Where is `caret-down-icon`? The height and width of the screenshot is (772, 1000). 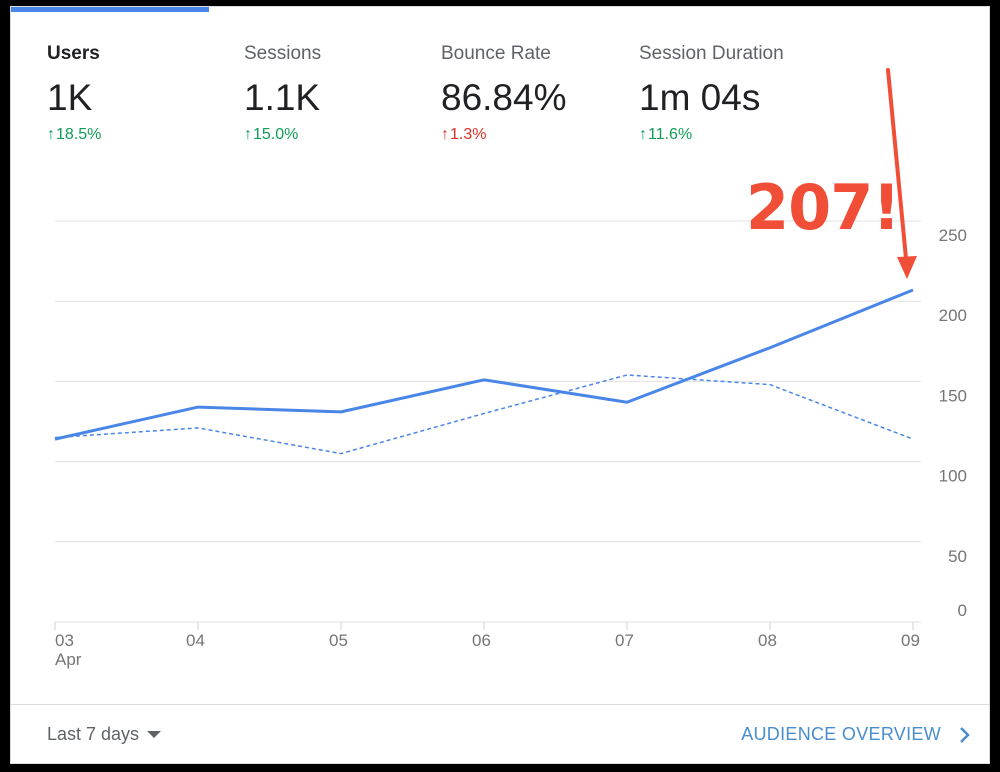 caret-down-icon is located at coordinates (154, 734).